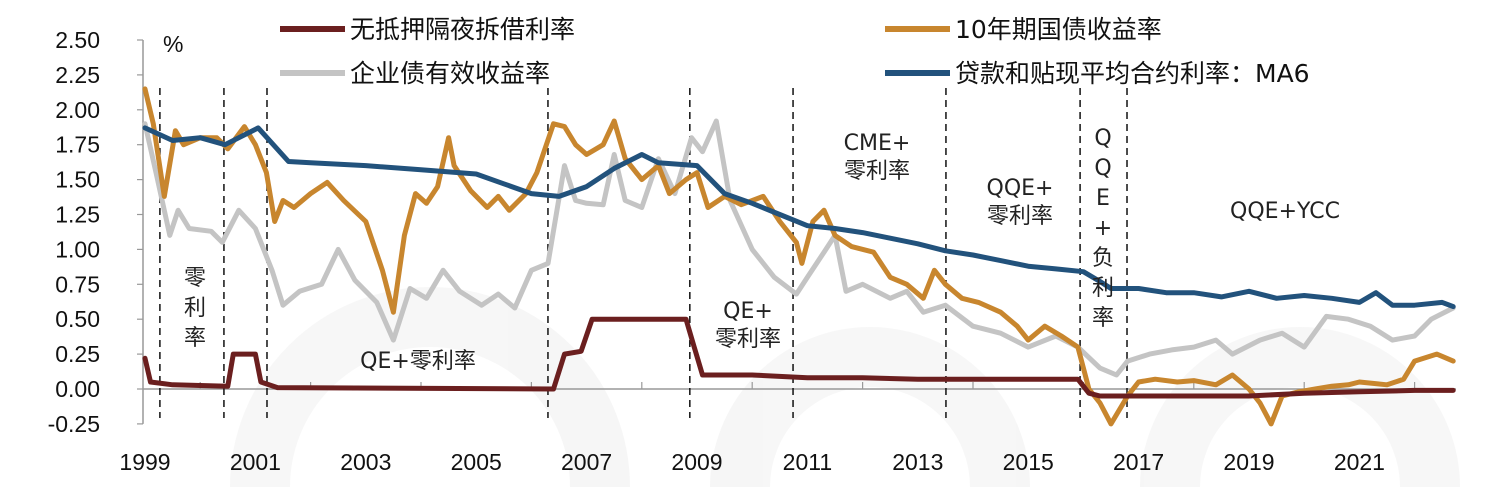 The image size is (1508, 487). I want to click on x-tick-label: 2005, so click(476, 462).